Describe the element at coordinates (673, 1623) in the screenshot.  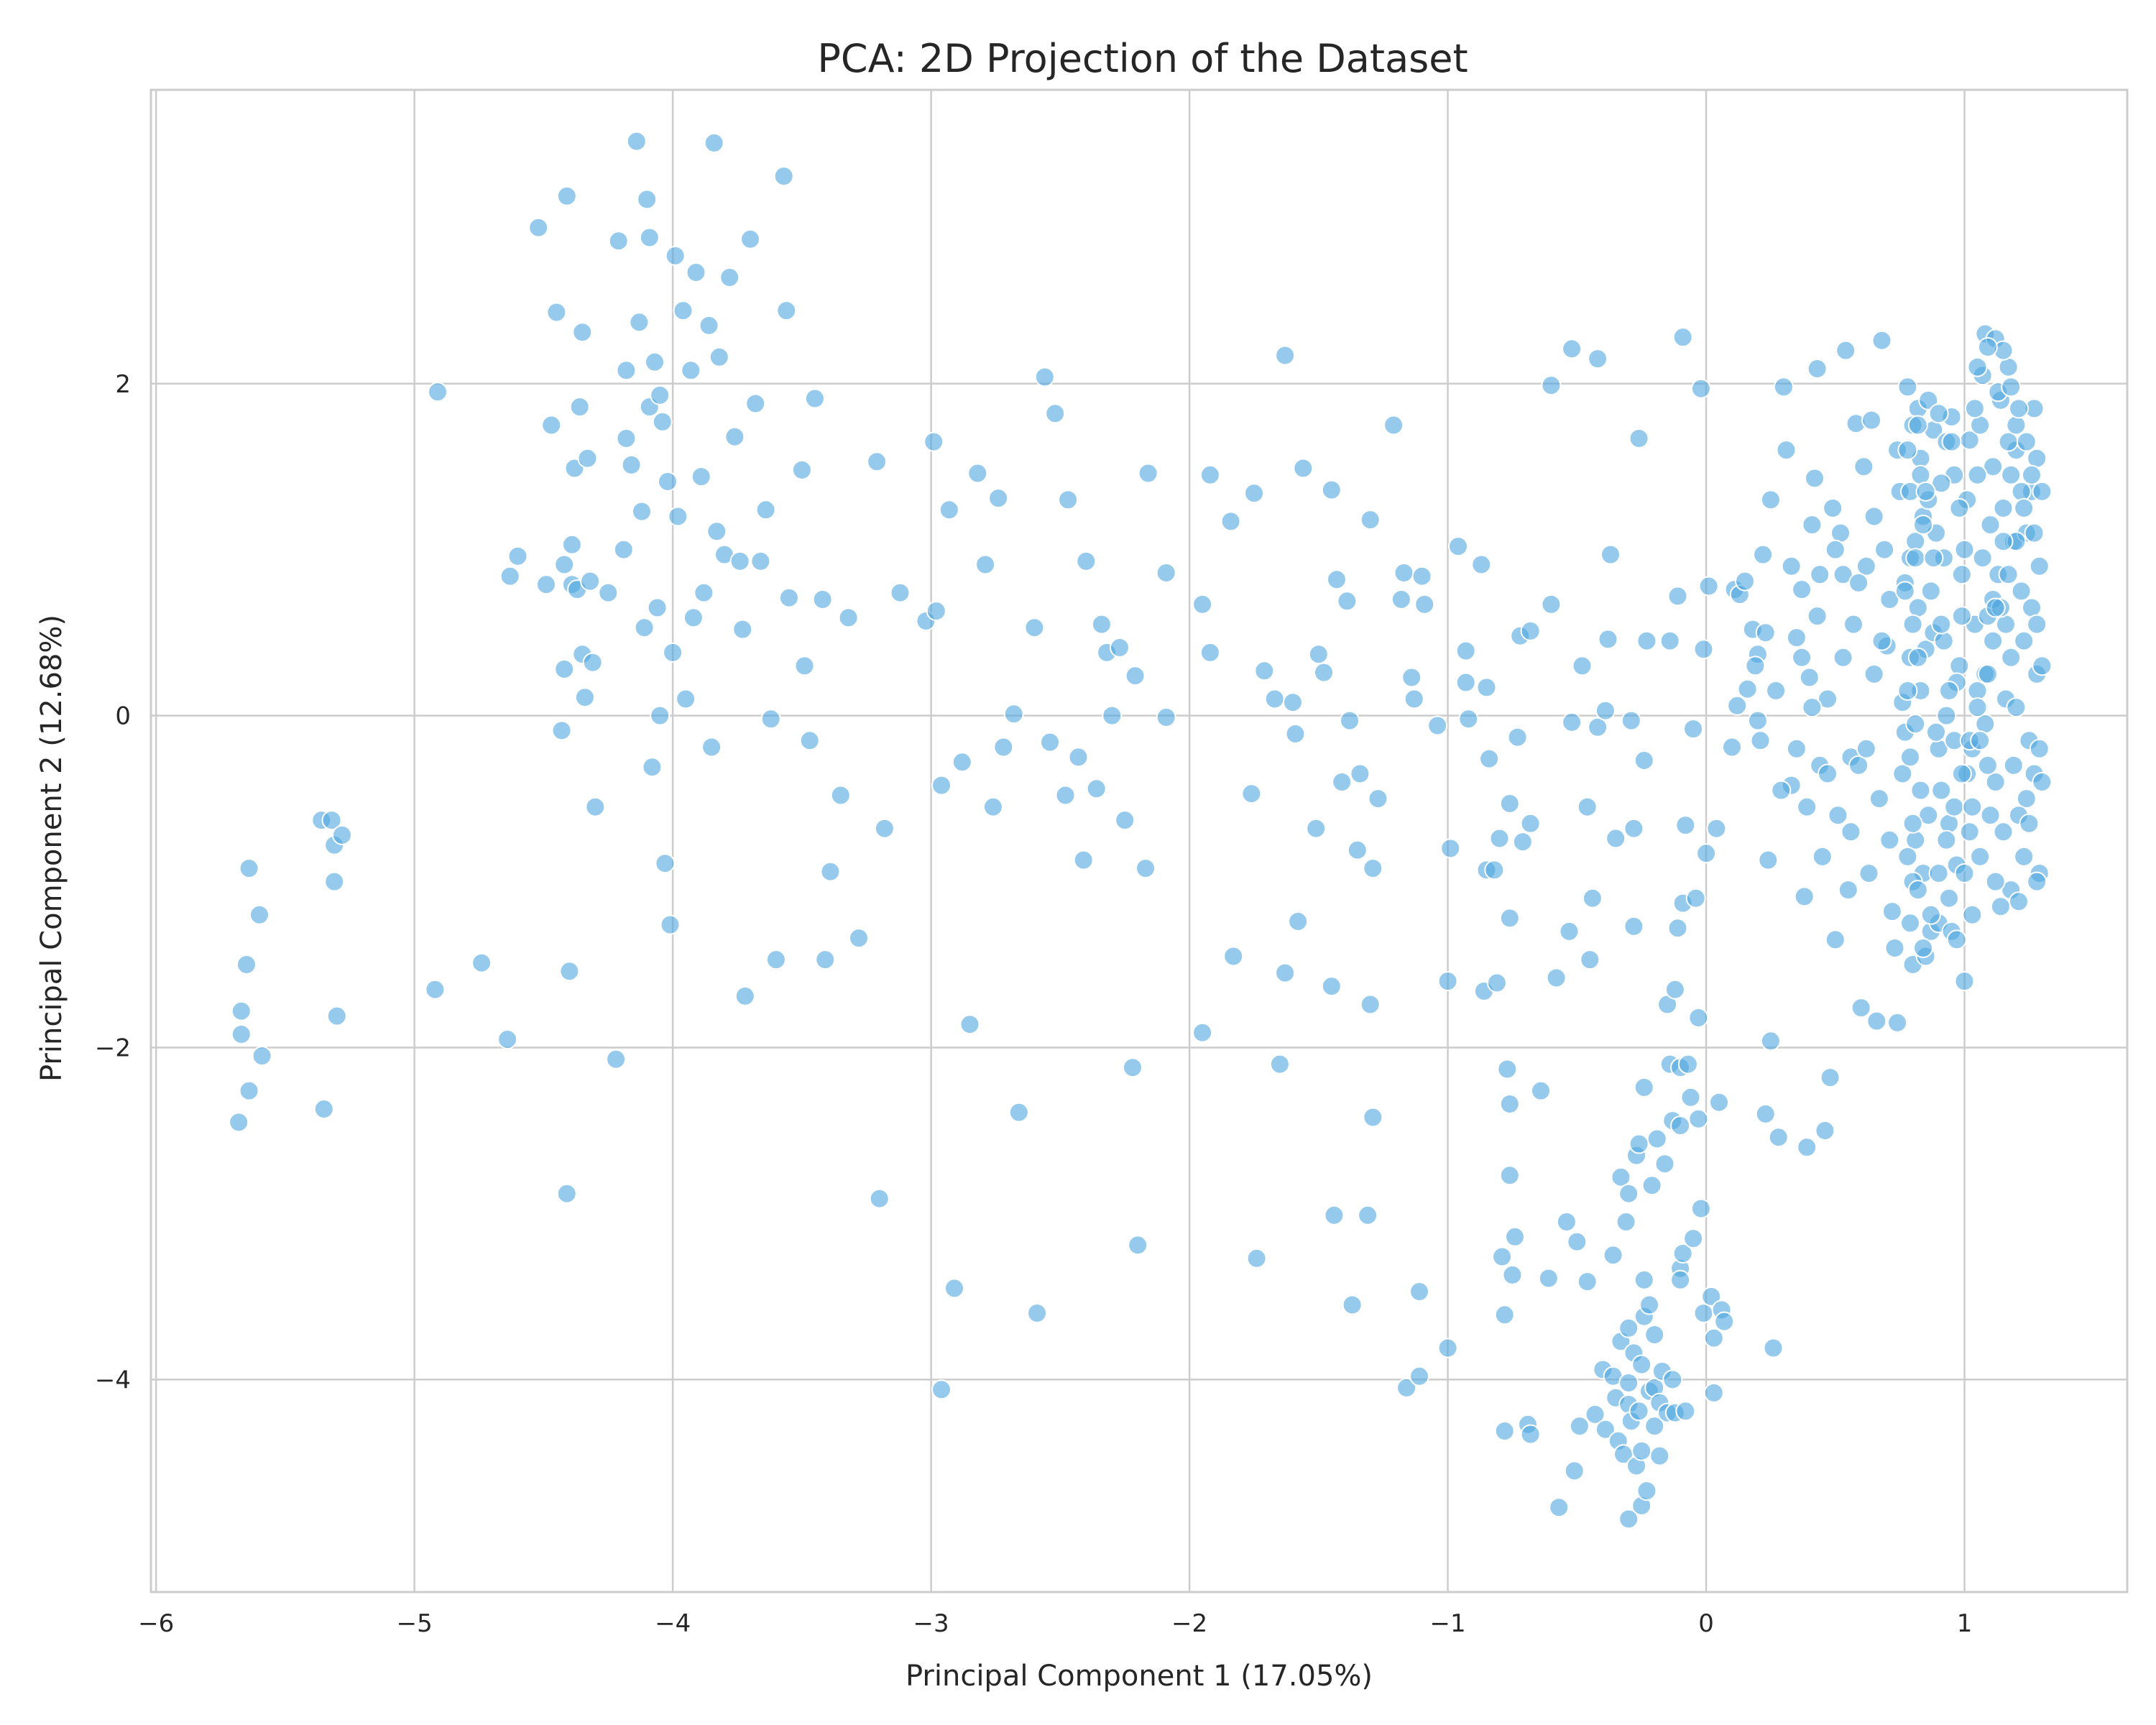
I see `x-tick-label: −4` at that location.